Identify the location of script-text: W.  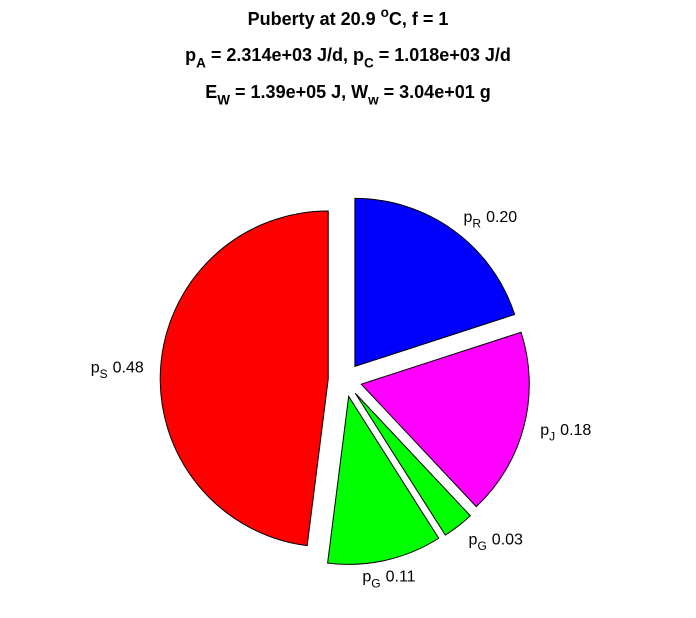
(223, 99).